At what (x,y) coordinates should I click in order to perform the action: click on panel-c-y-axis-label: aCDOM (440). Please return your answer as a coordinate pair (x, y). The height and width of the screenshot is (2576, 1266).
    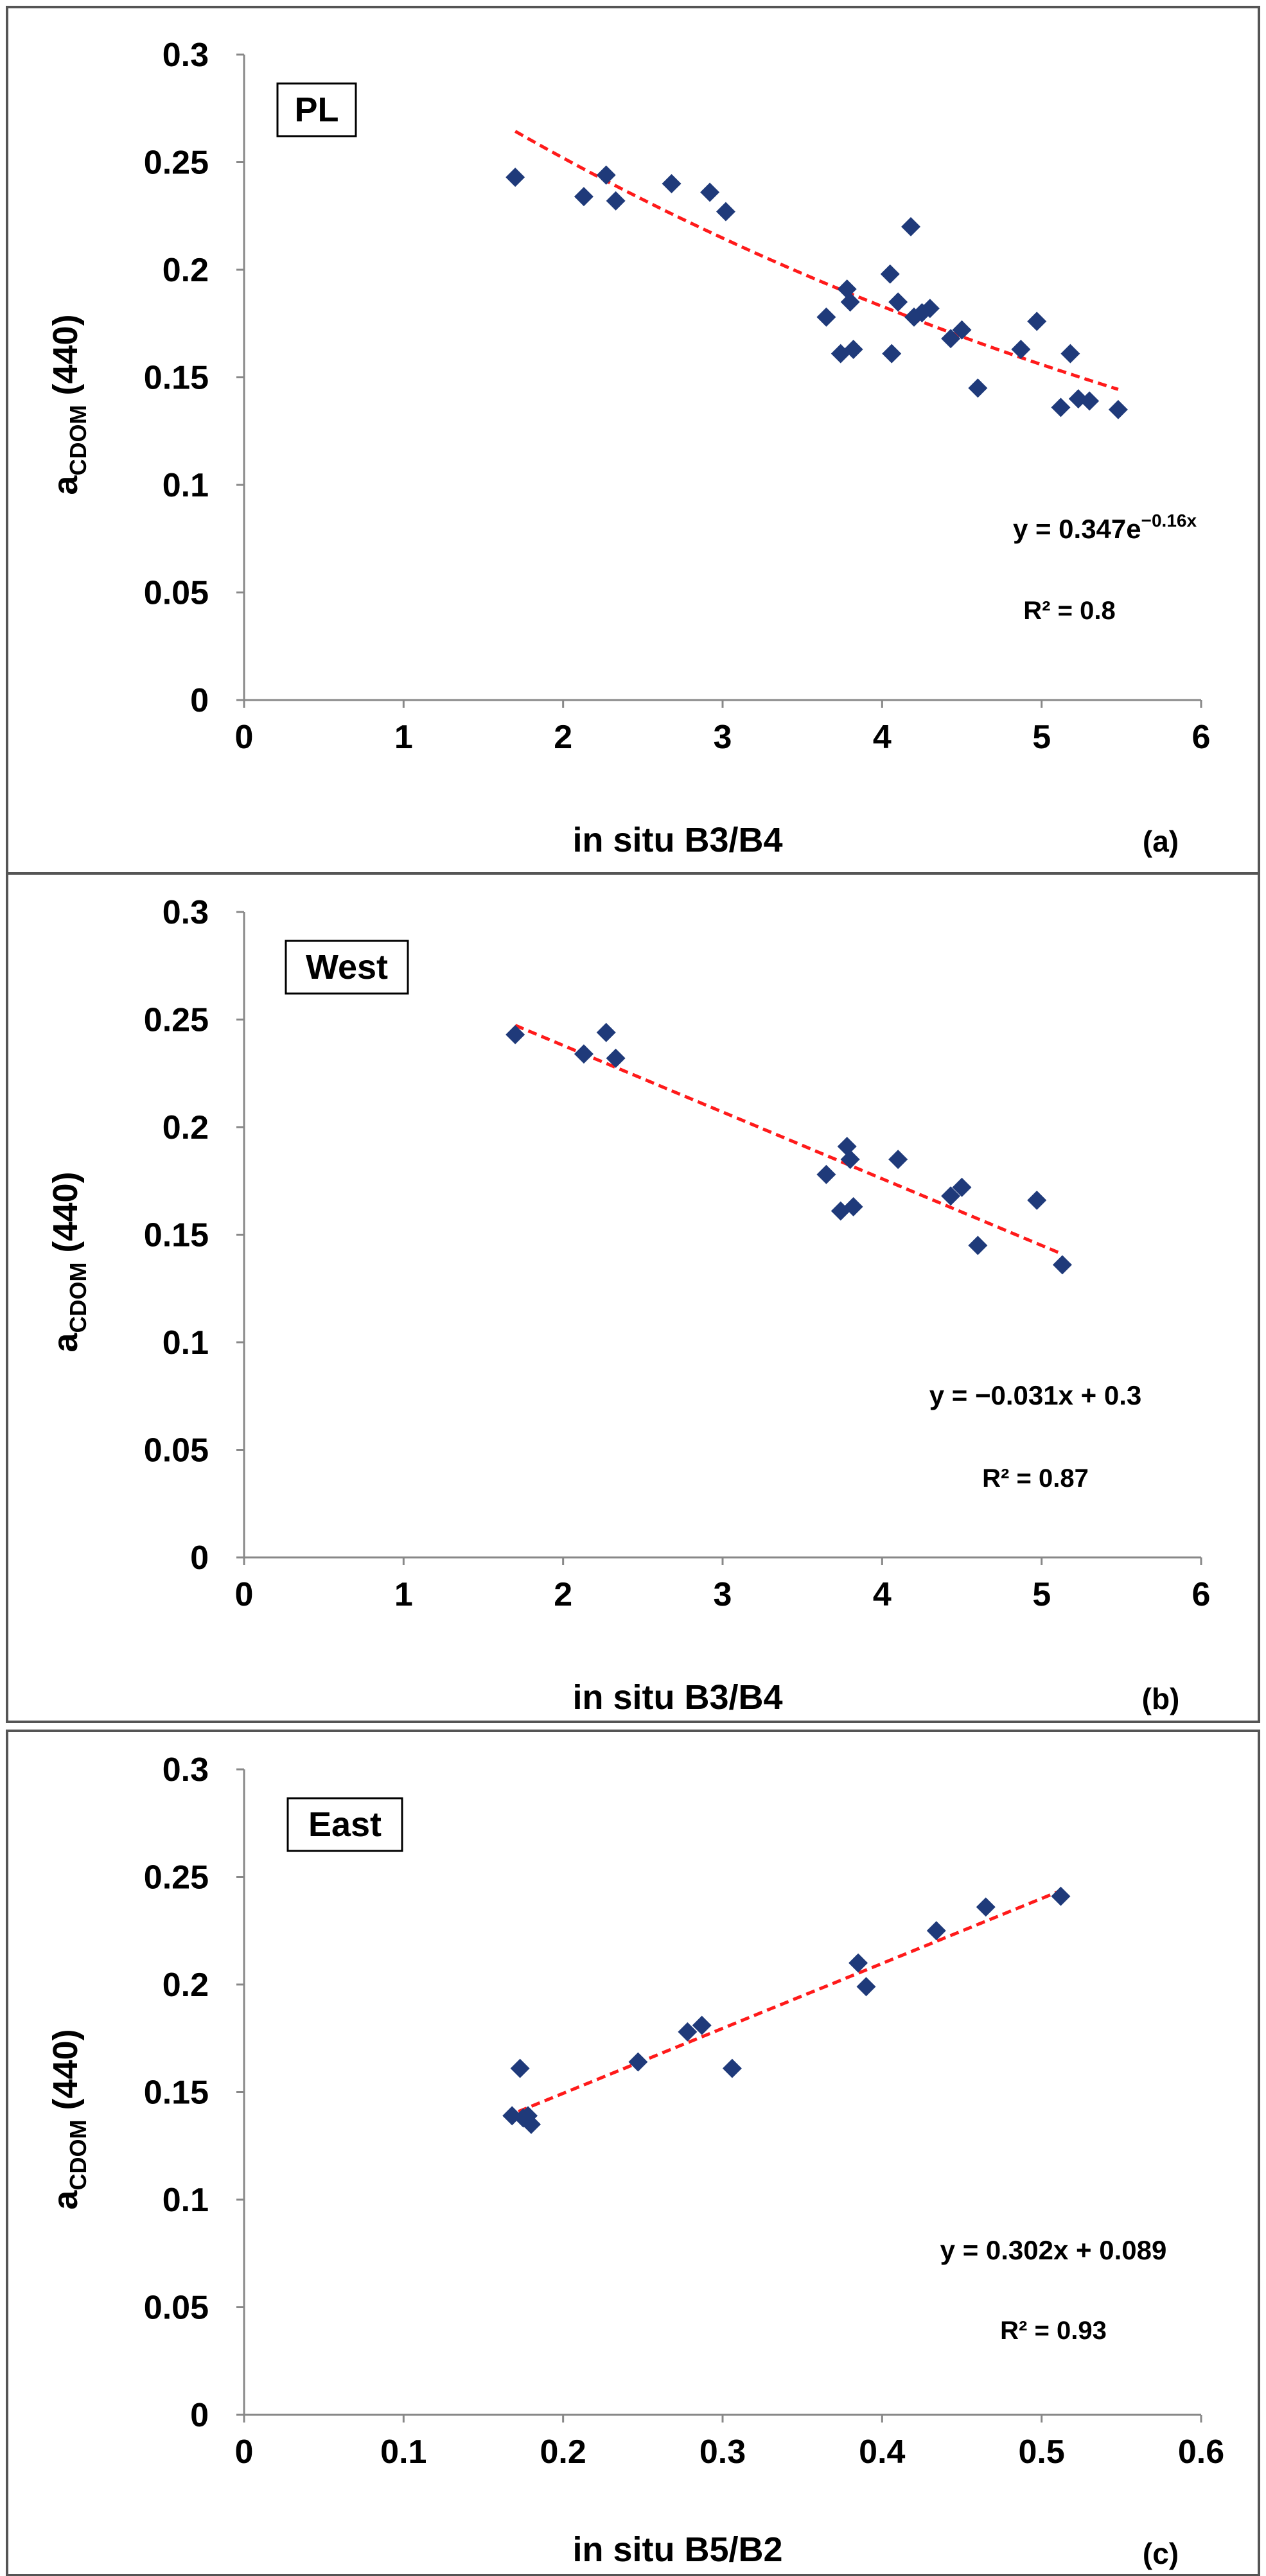
    Looking at the image, I should click on (68, 2119).